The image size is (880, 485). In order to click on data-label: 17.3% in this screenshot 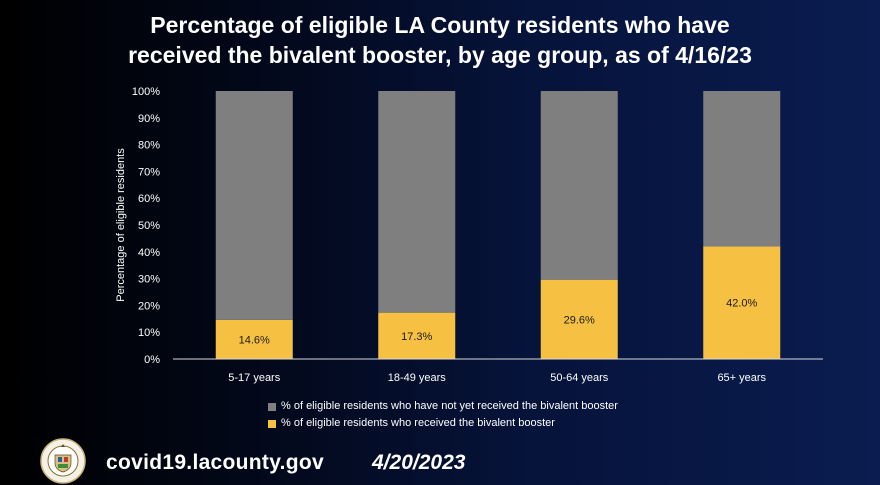, I will do `click(416, 337)`.